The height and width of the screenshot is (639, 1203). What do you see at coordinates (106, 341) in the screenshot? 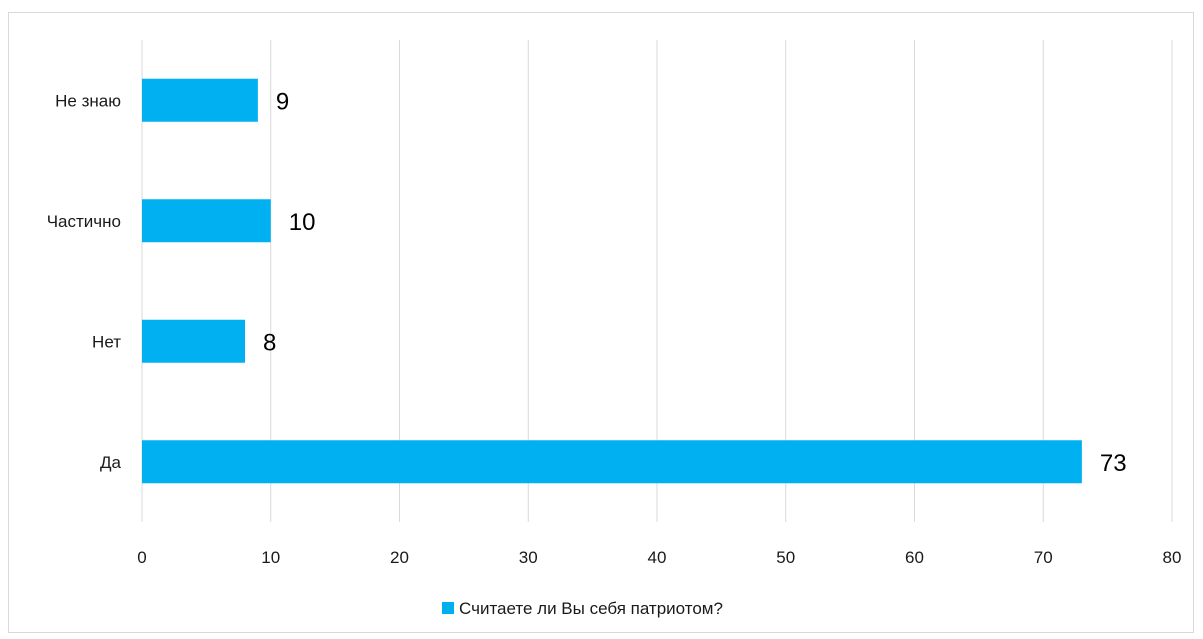
I see `category-label: Нет` at bounding box center [106, 341].